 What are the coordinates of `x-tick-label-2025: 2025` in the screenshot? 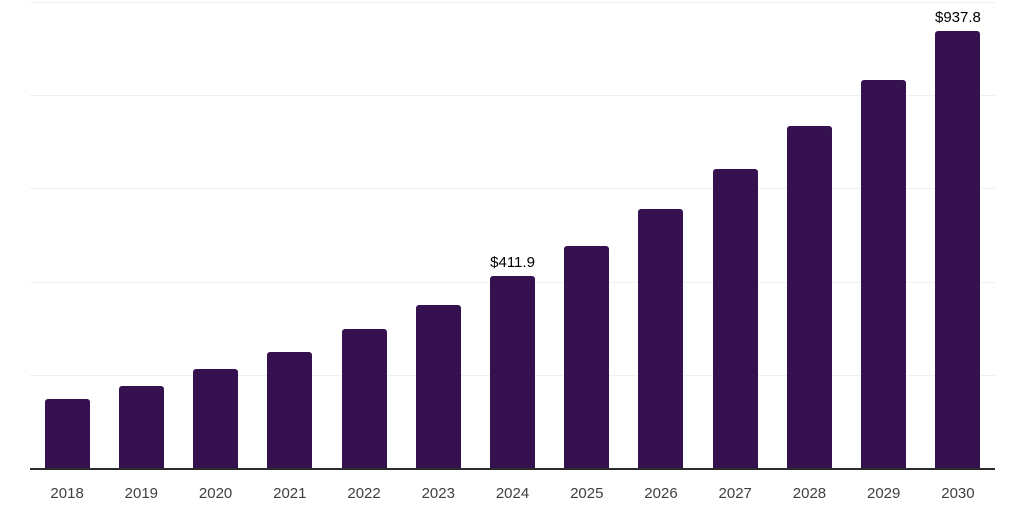 It's located at (587, 493).